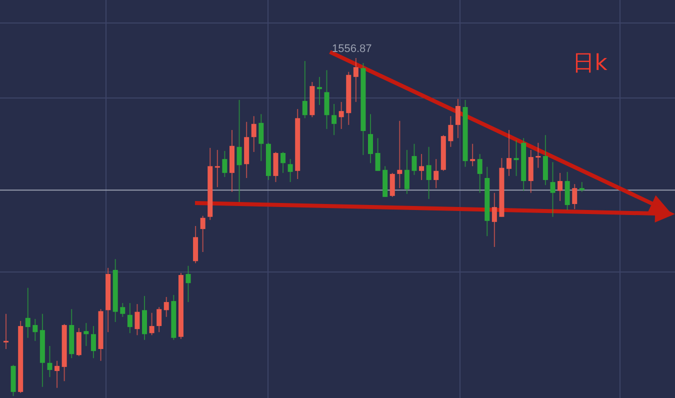  I want to click on chart-title: 日k, so click(590, 63).